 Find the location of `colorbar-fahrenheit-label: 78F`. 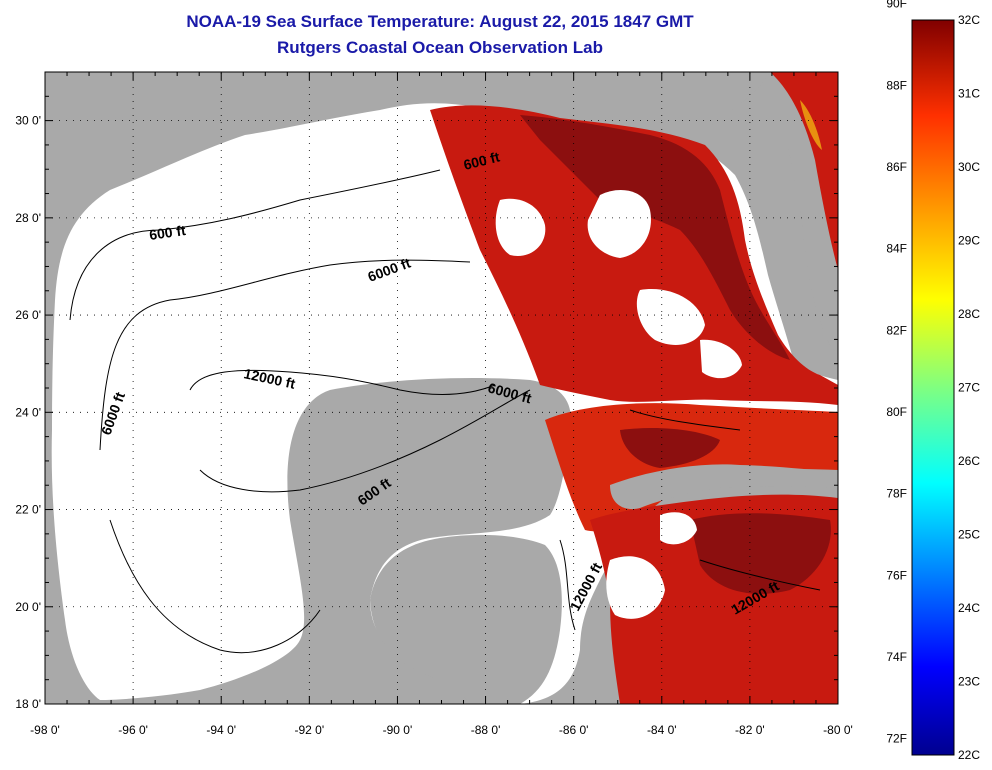

colorbar-fahrenheit-label: 78F is located at coordinates (896, 494).